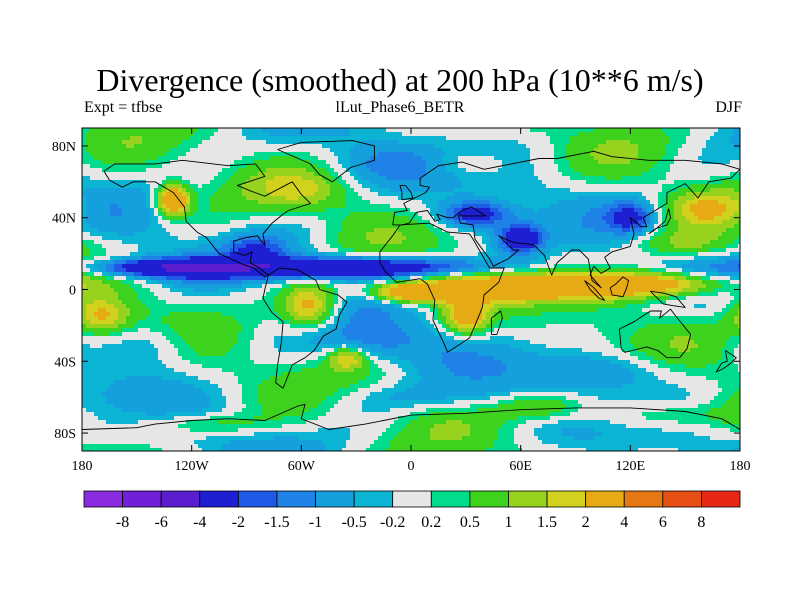 The image size is (800, 600). I want to click on colorbar-label: -0.2, so click(392, 522).